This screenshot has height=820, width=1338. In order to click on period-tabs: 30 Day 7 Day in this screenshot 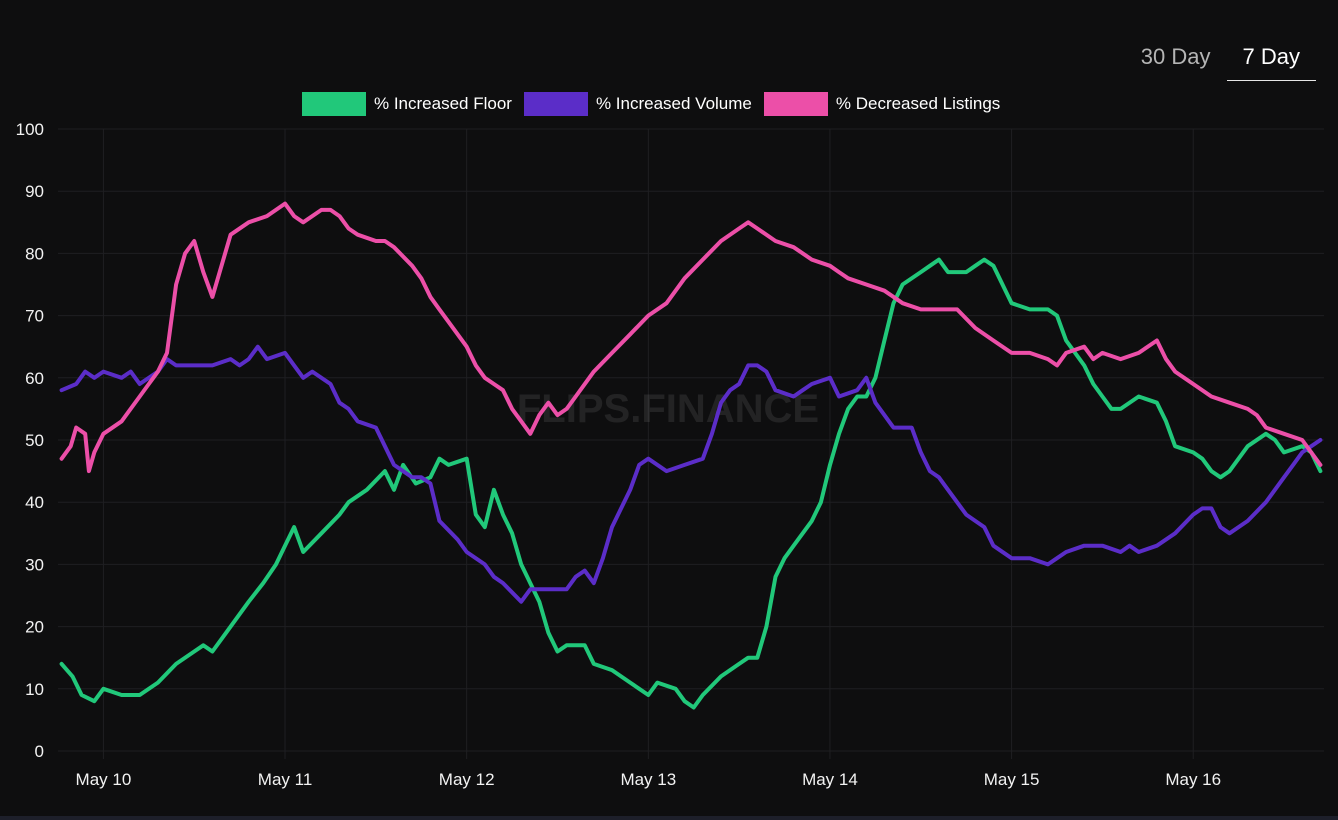, I will do `click(1220, 60)`.